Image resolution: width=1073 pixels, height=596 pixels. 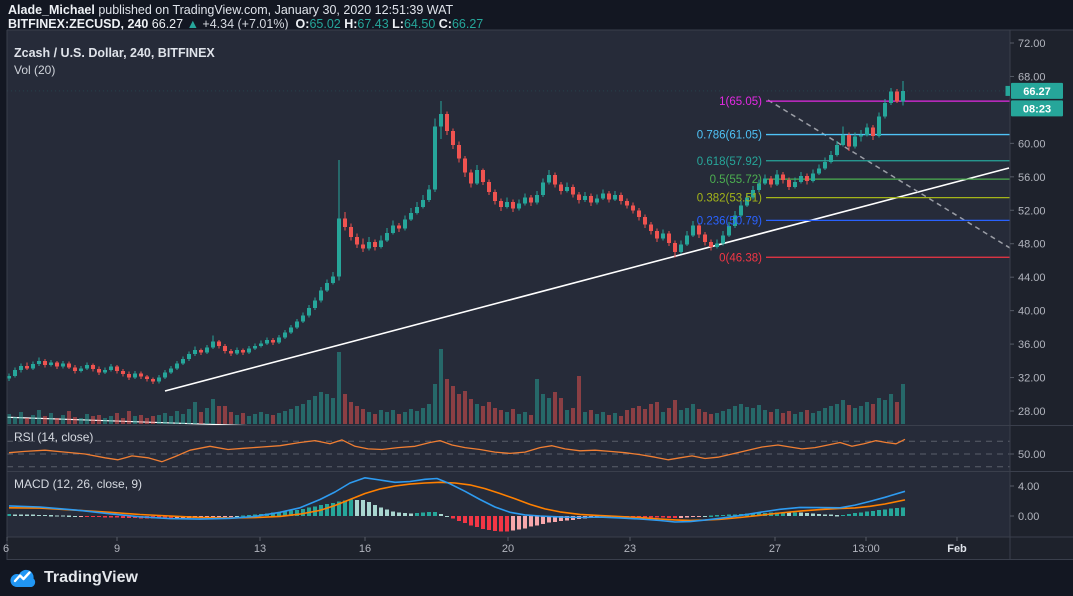 What do you see at coordinates (540, 548) in the screenshot?
I see `time-axis-background` at bounding box center [540, 548].